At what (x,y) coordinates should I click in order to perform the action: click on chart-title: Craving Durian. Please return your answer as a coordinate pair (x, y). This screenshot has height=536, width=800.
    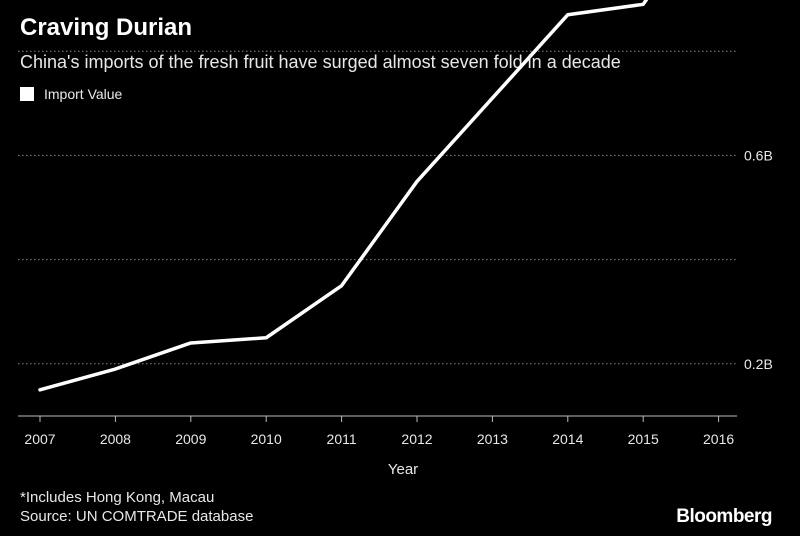
    Looking at the image, I should click on (106, 27).